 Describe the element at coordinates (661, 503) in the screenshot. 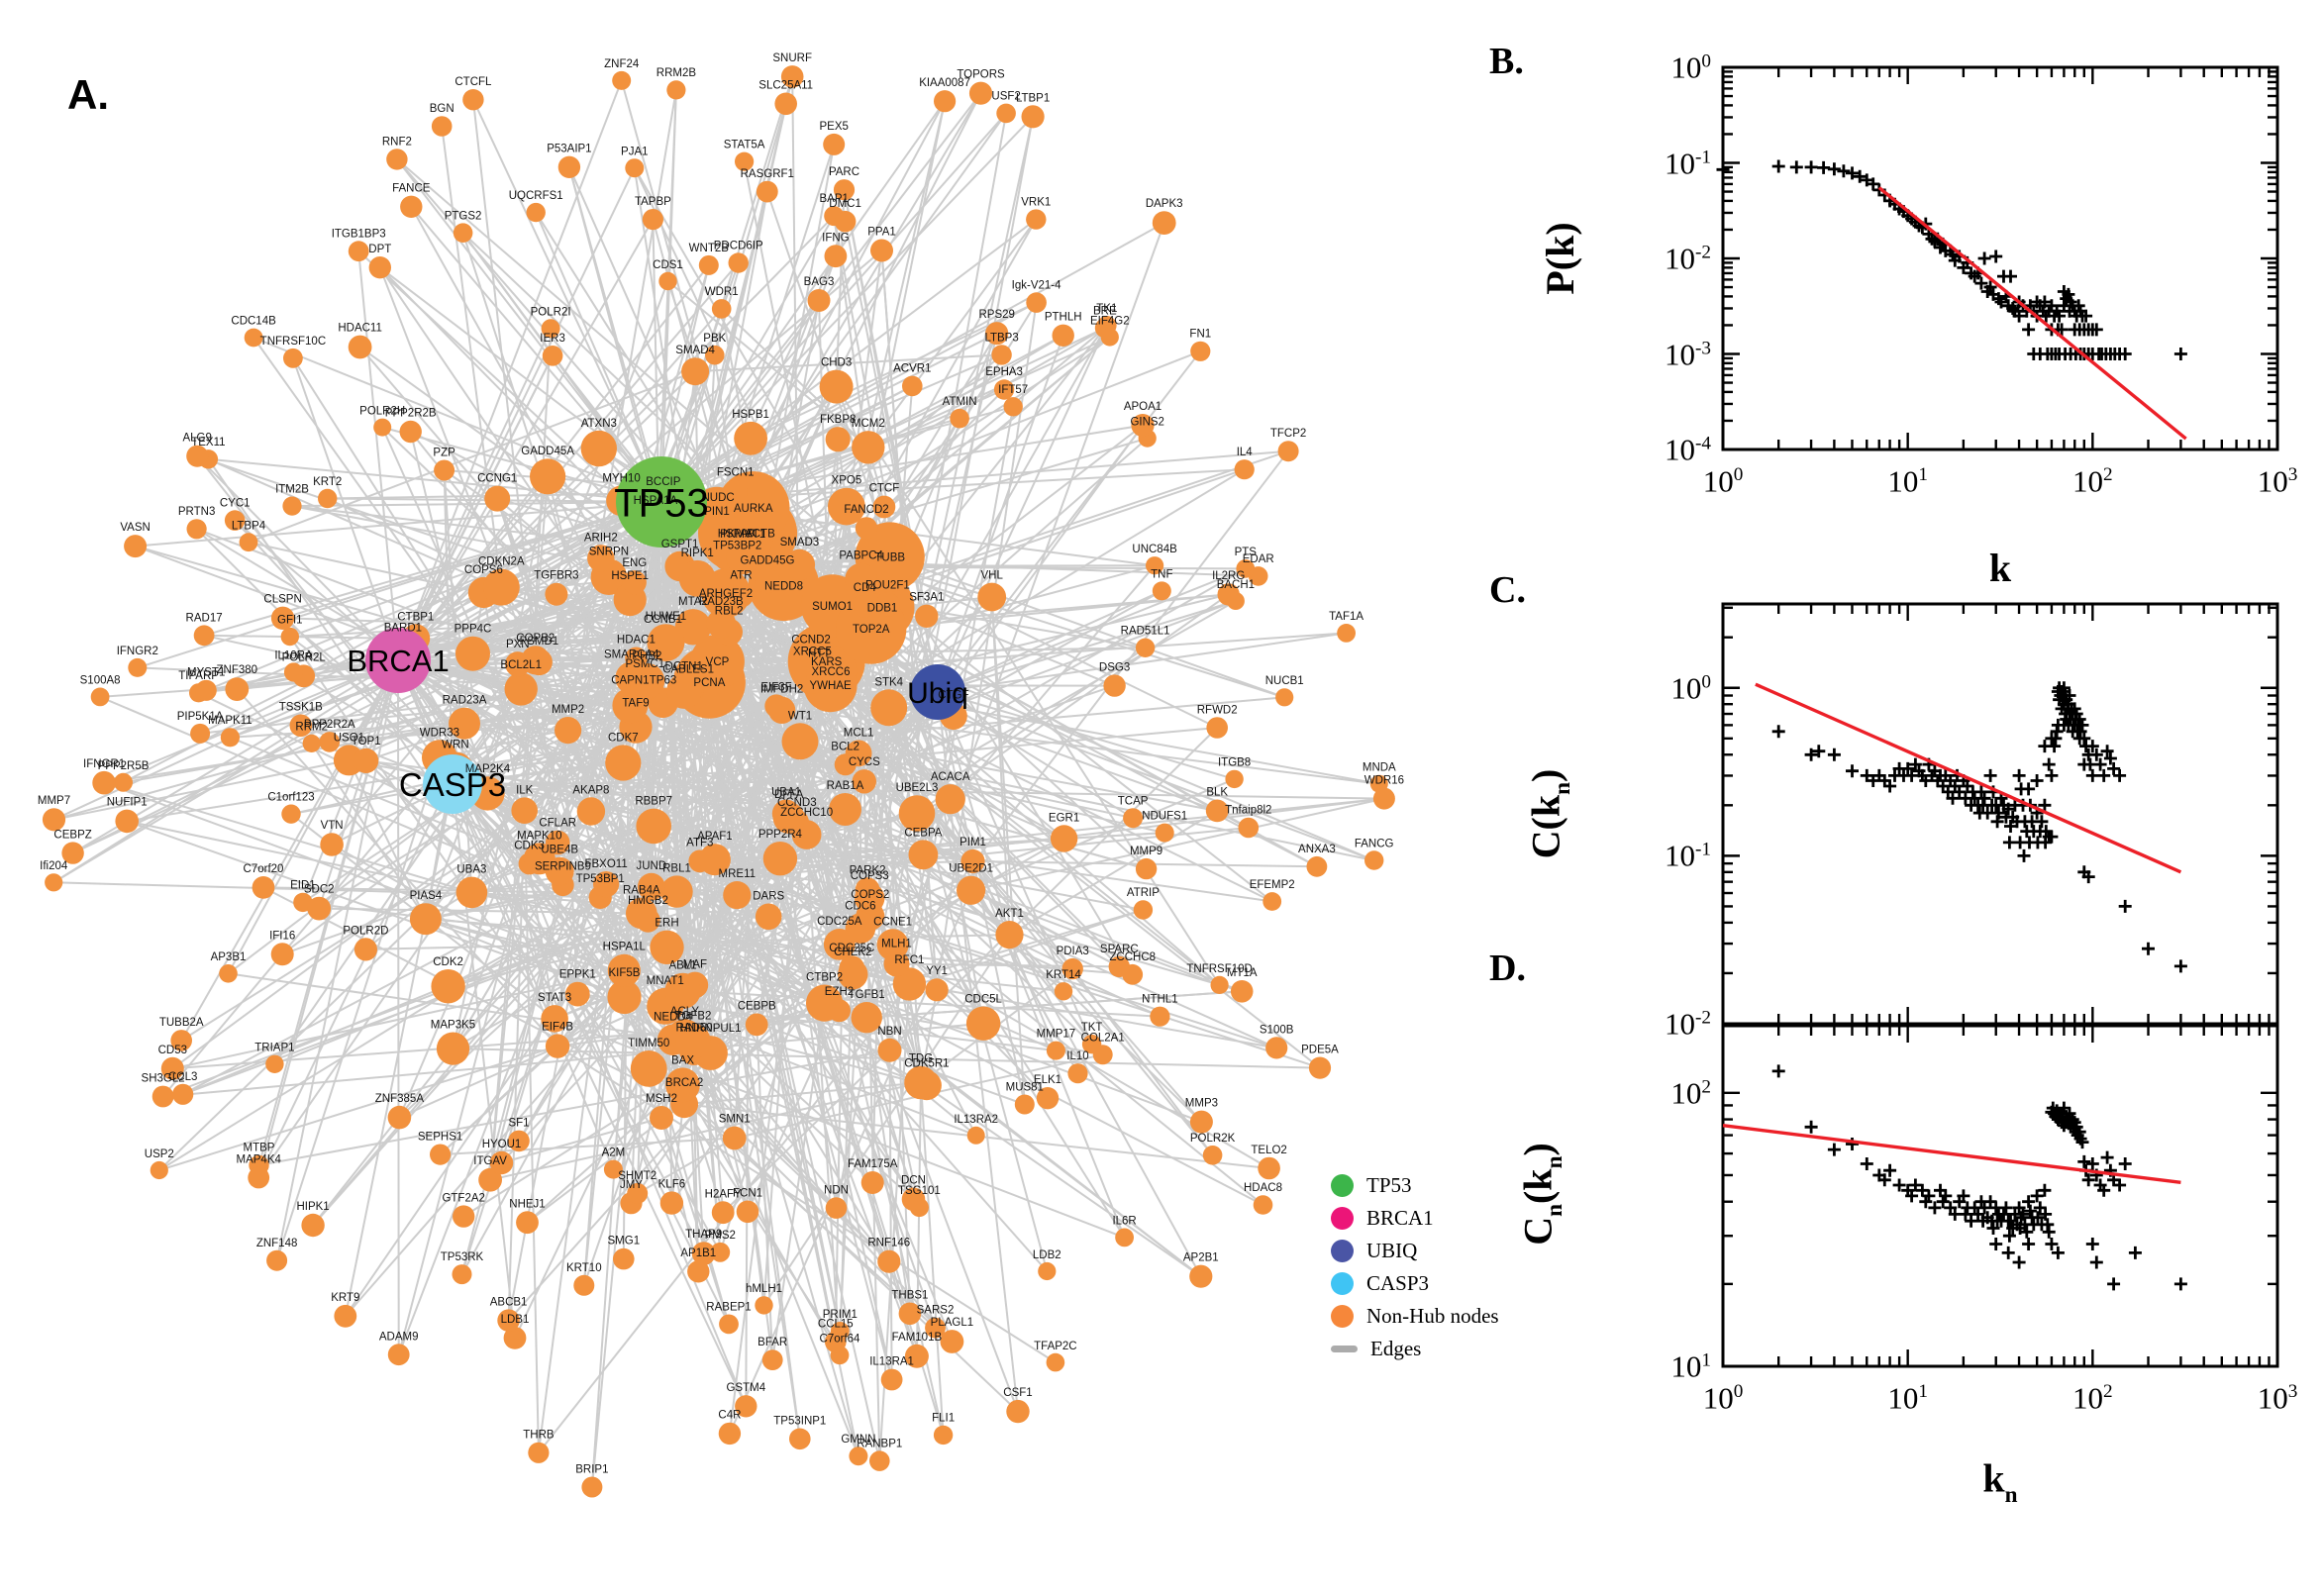

I see `hub-label-tp53: TP53` at that location.